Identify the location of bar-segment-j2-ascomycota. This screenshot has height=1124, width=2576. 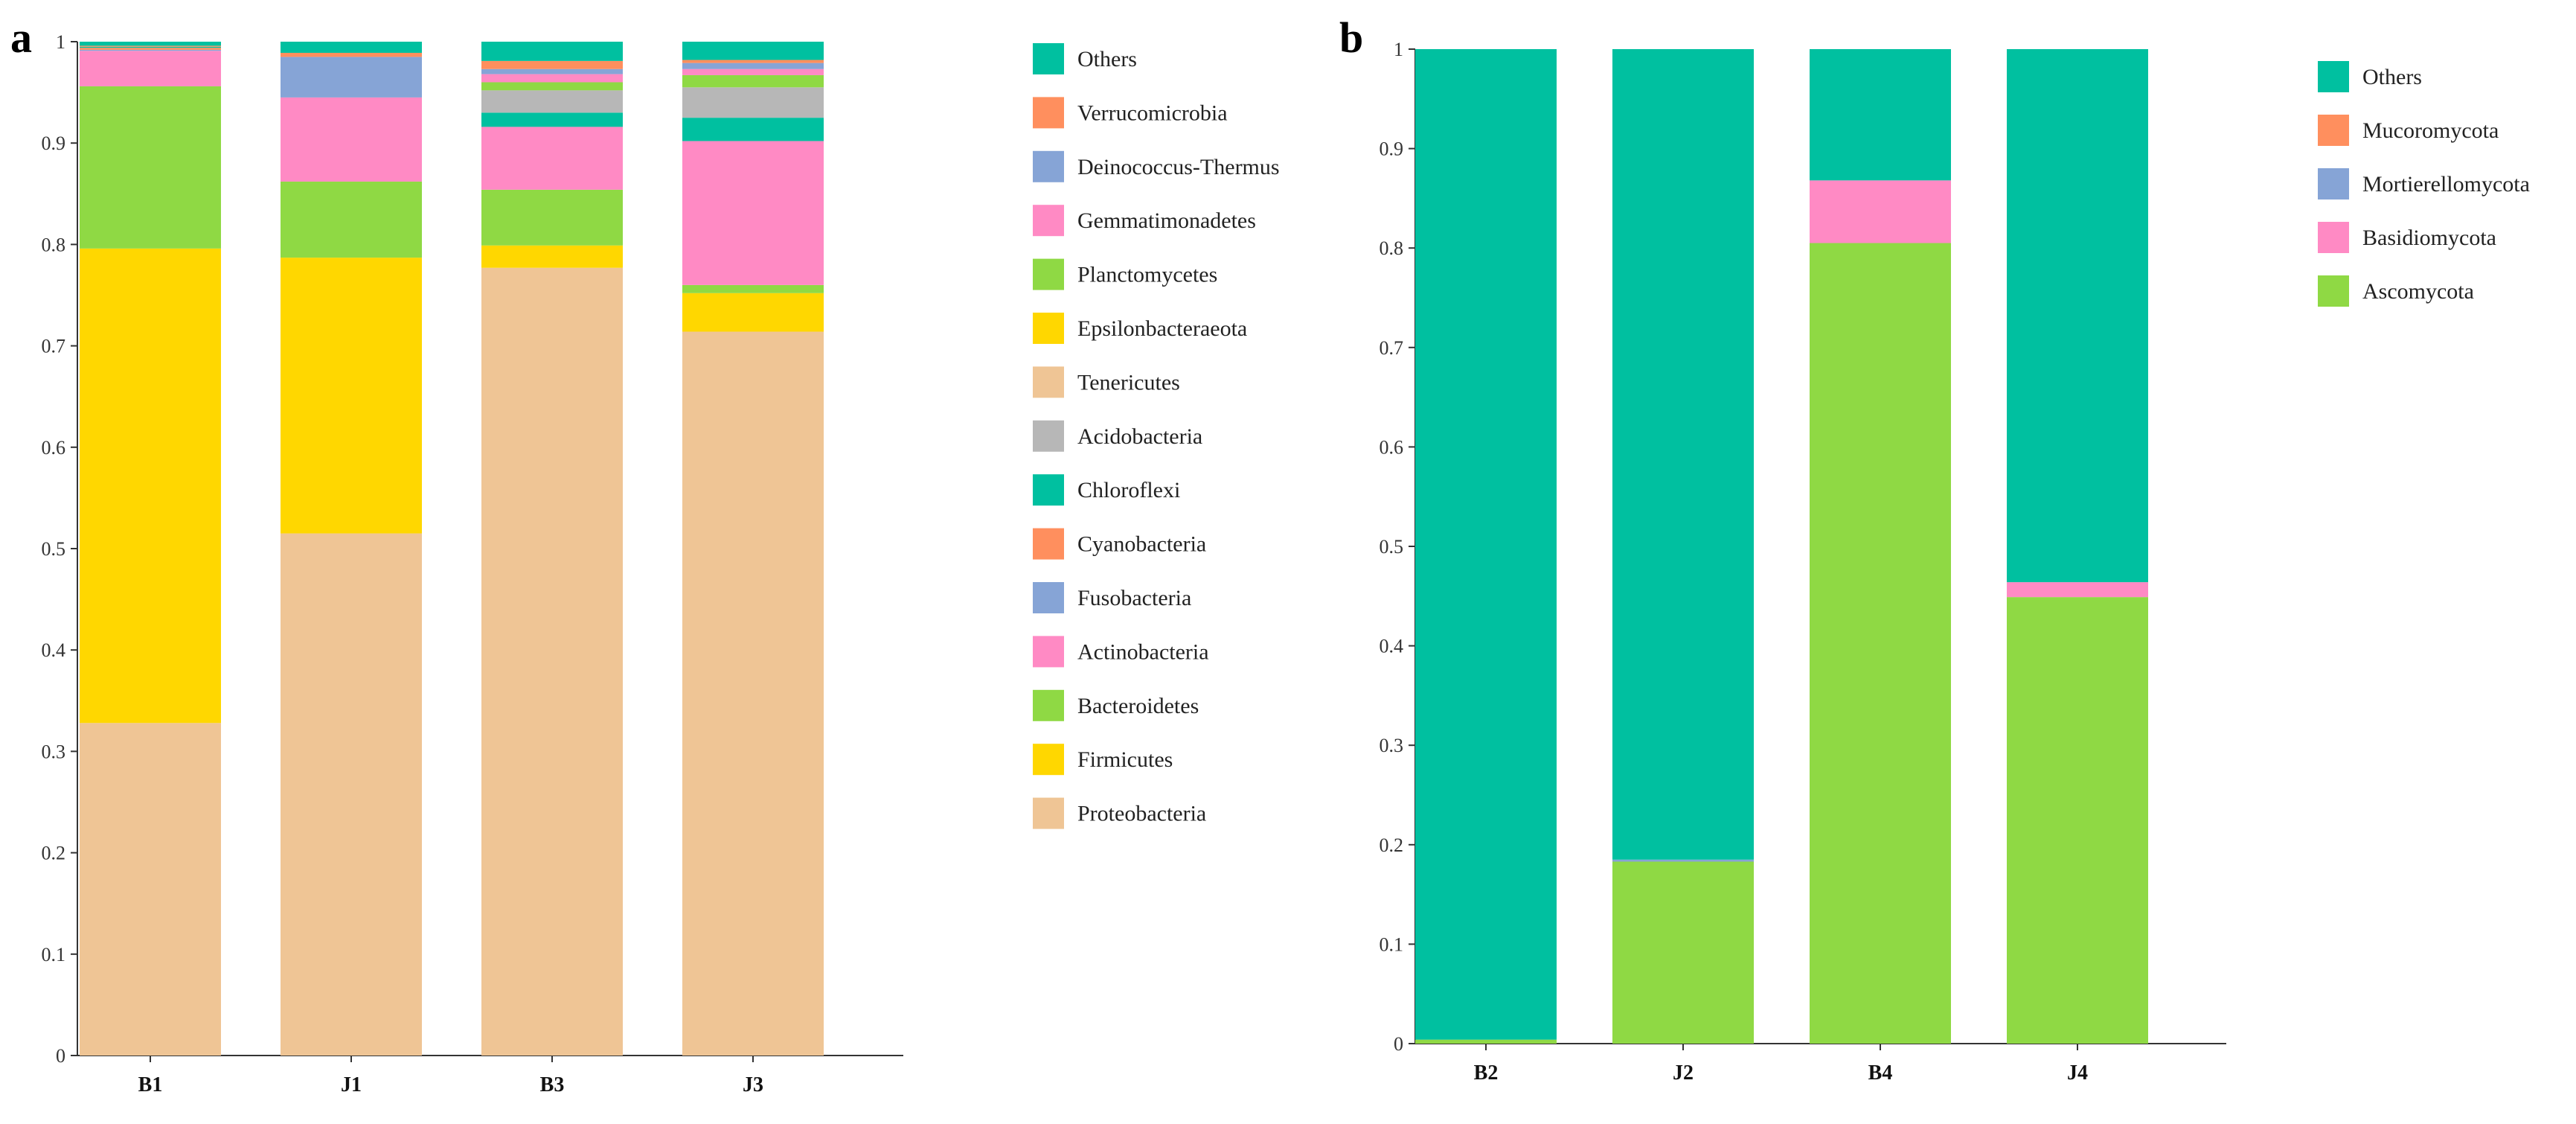
(1683, 953).